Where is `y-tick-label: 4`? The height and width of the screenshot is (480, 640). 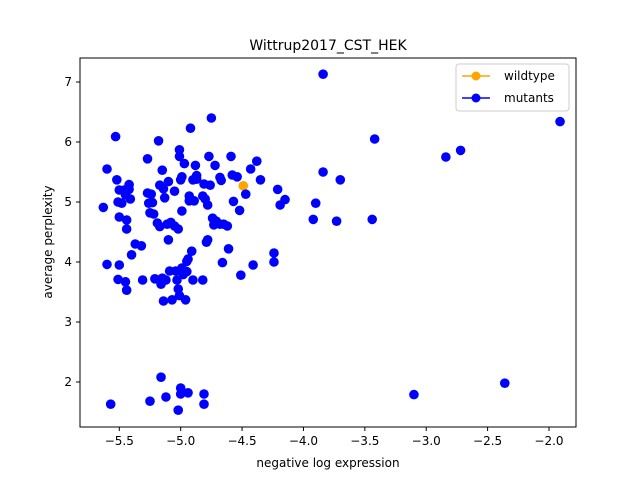 y-tick-label: 4 is located at coordinates (68, 262).